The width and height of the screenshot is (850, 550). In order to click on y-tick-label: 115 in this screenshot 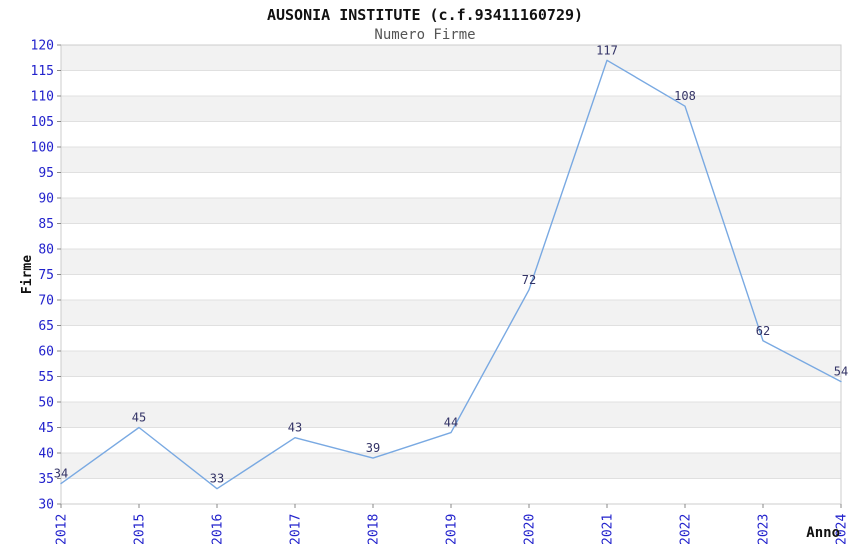, I will do `click(42, 71)`.